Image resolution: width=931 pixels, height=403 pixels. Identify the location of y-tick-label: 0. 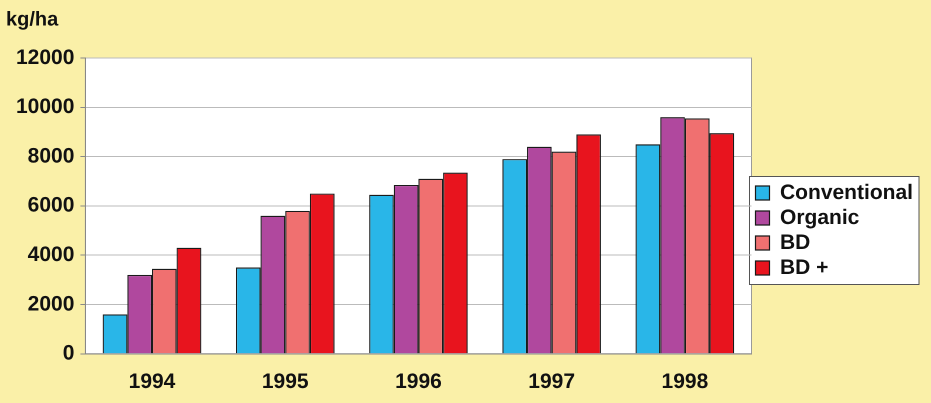
(68, 353).